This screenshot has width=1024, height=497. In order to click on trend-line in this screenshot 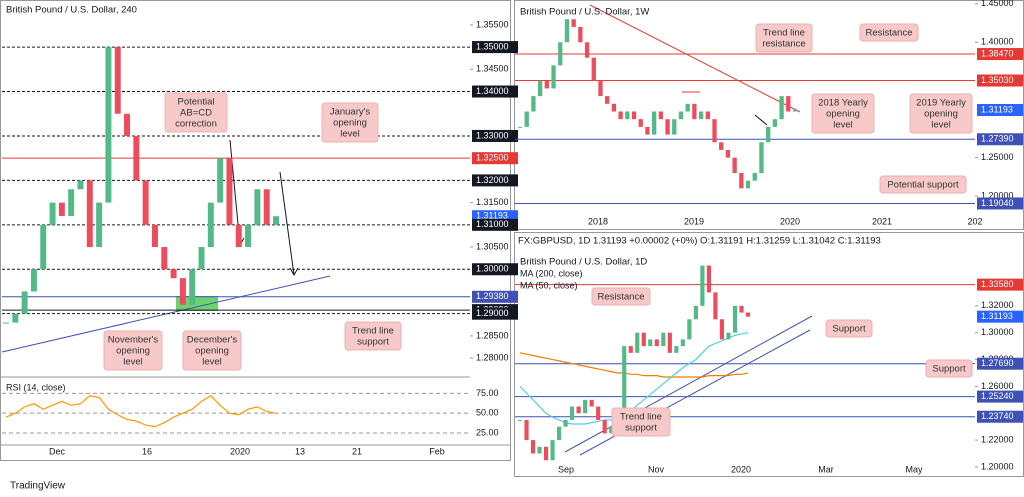, I will do `click(166, 314)`.